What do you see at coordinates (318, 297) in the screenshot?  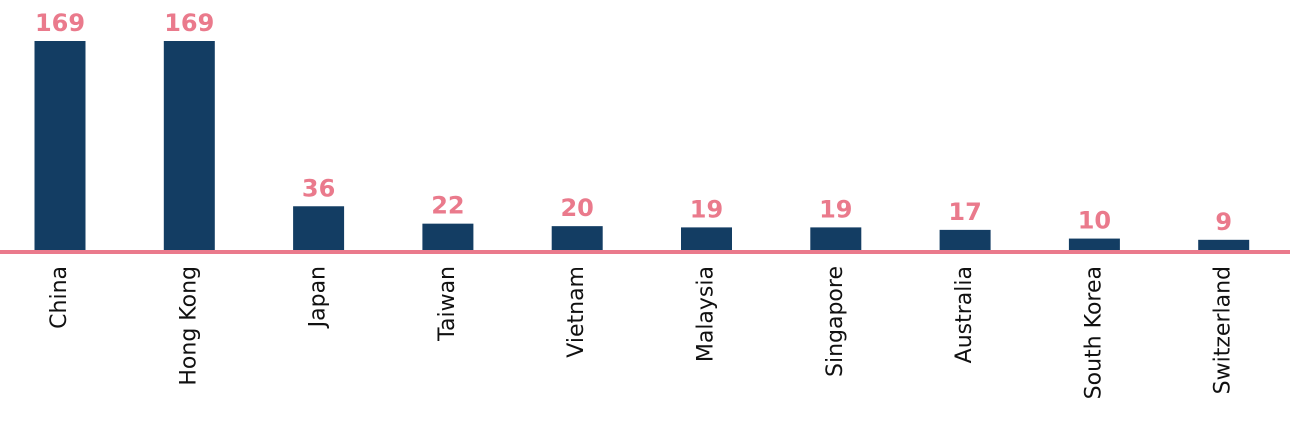 I see `x-tick-label: Japan` at bounding box center [318, 297].